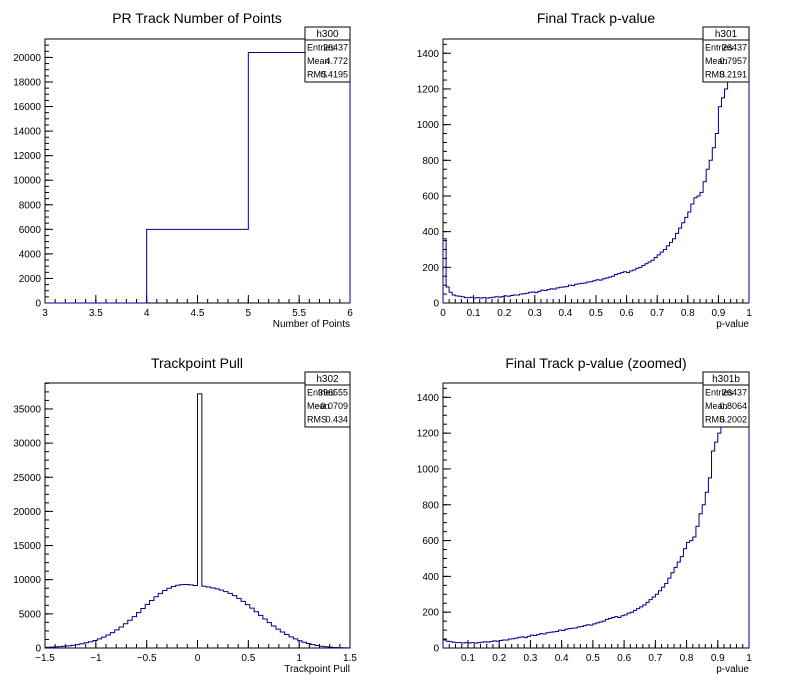 The image size is (796, 690). What do you see at coordinates (147, 313) in the screenshot?
I see `x-tick-label: 4` at bounding box center [147, 313].